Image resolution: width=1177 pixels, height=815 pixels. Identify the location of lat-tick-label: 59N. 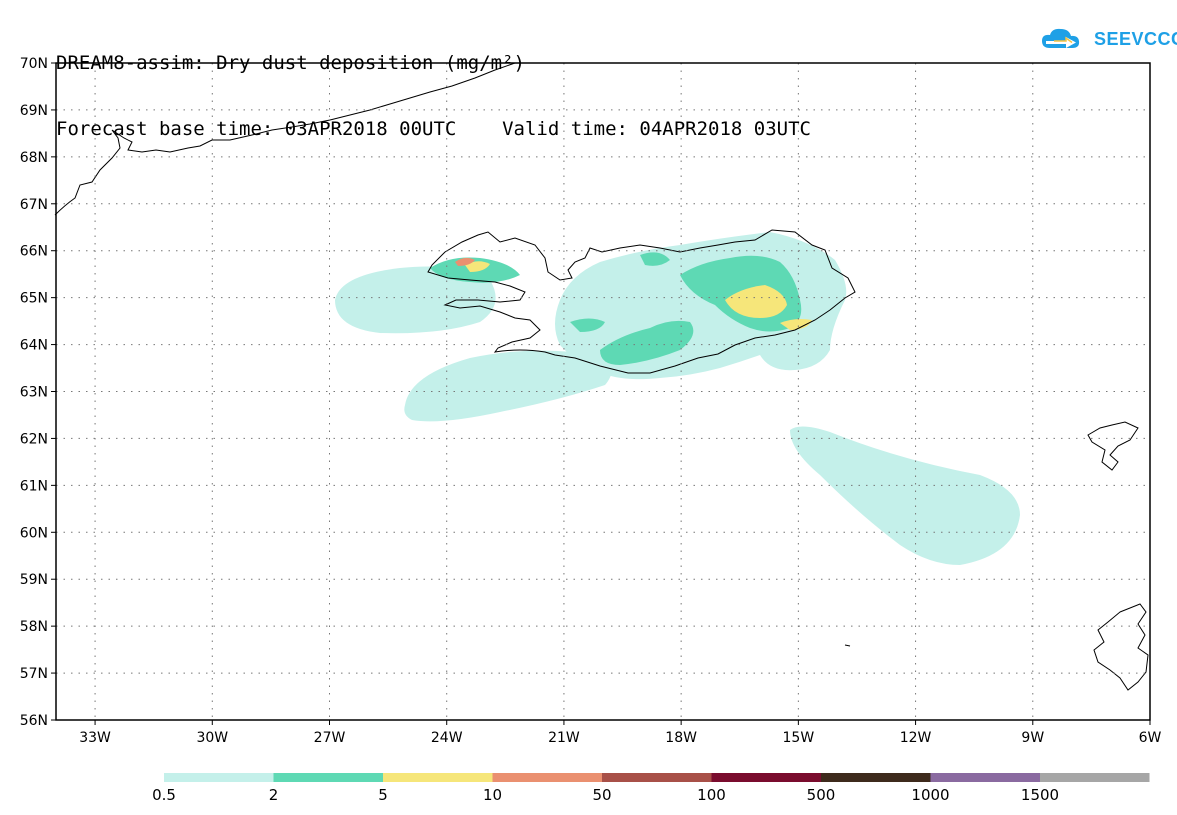
(34, 580).